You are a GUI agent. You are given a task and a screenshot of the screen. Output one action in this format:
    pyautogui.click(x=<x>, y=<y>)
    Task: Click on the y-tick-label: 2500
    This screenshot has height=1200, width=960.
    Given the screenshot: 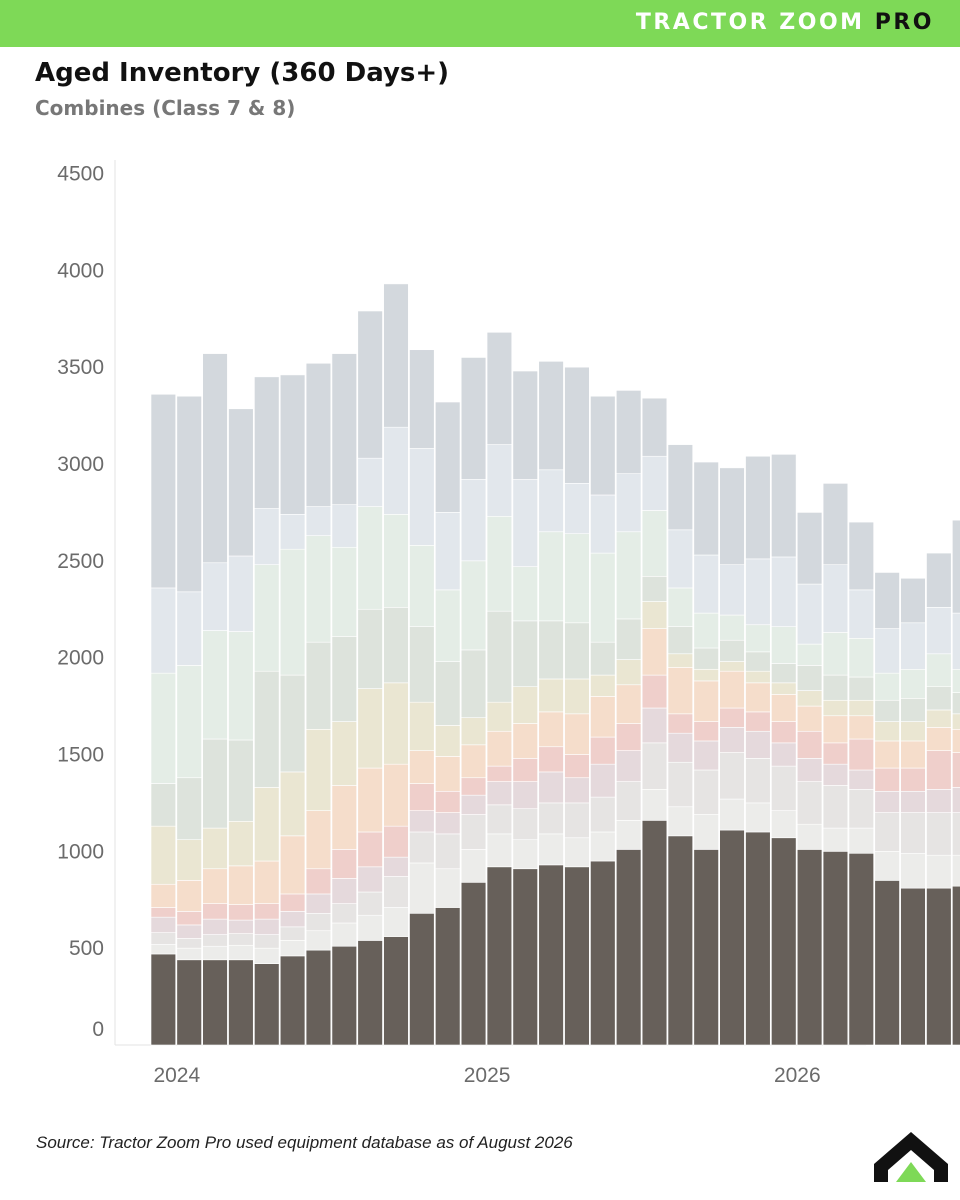 What is the action you would take?
    pyautogui.click(x=80, y=561)
    